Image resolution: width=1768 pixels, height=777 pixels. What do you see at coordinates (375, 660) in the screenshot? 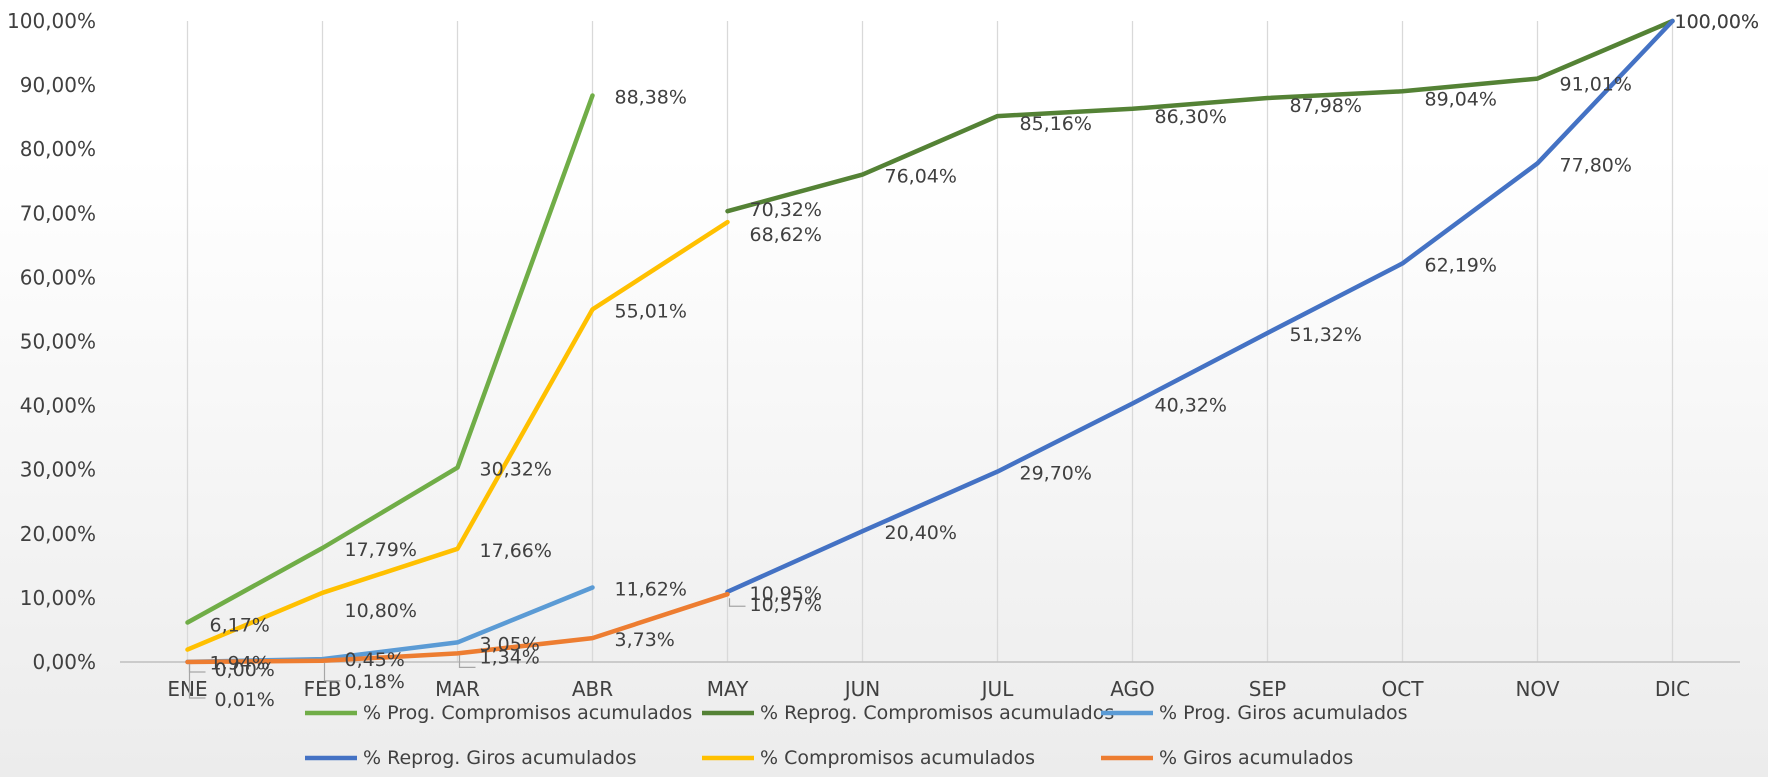
I see `data-label-pct-prog-giros-acumulados-feb: 0,45%` at bounding box center [375, 660].